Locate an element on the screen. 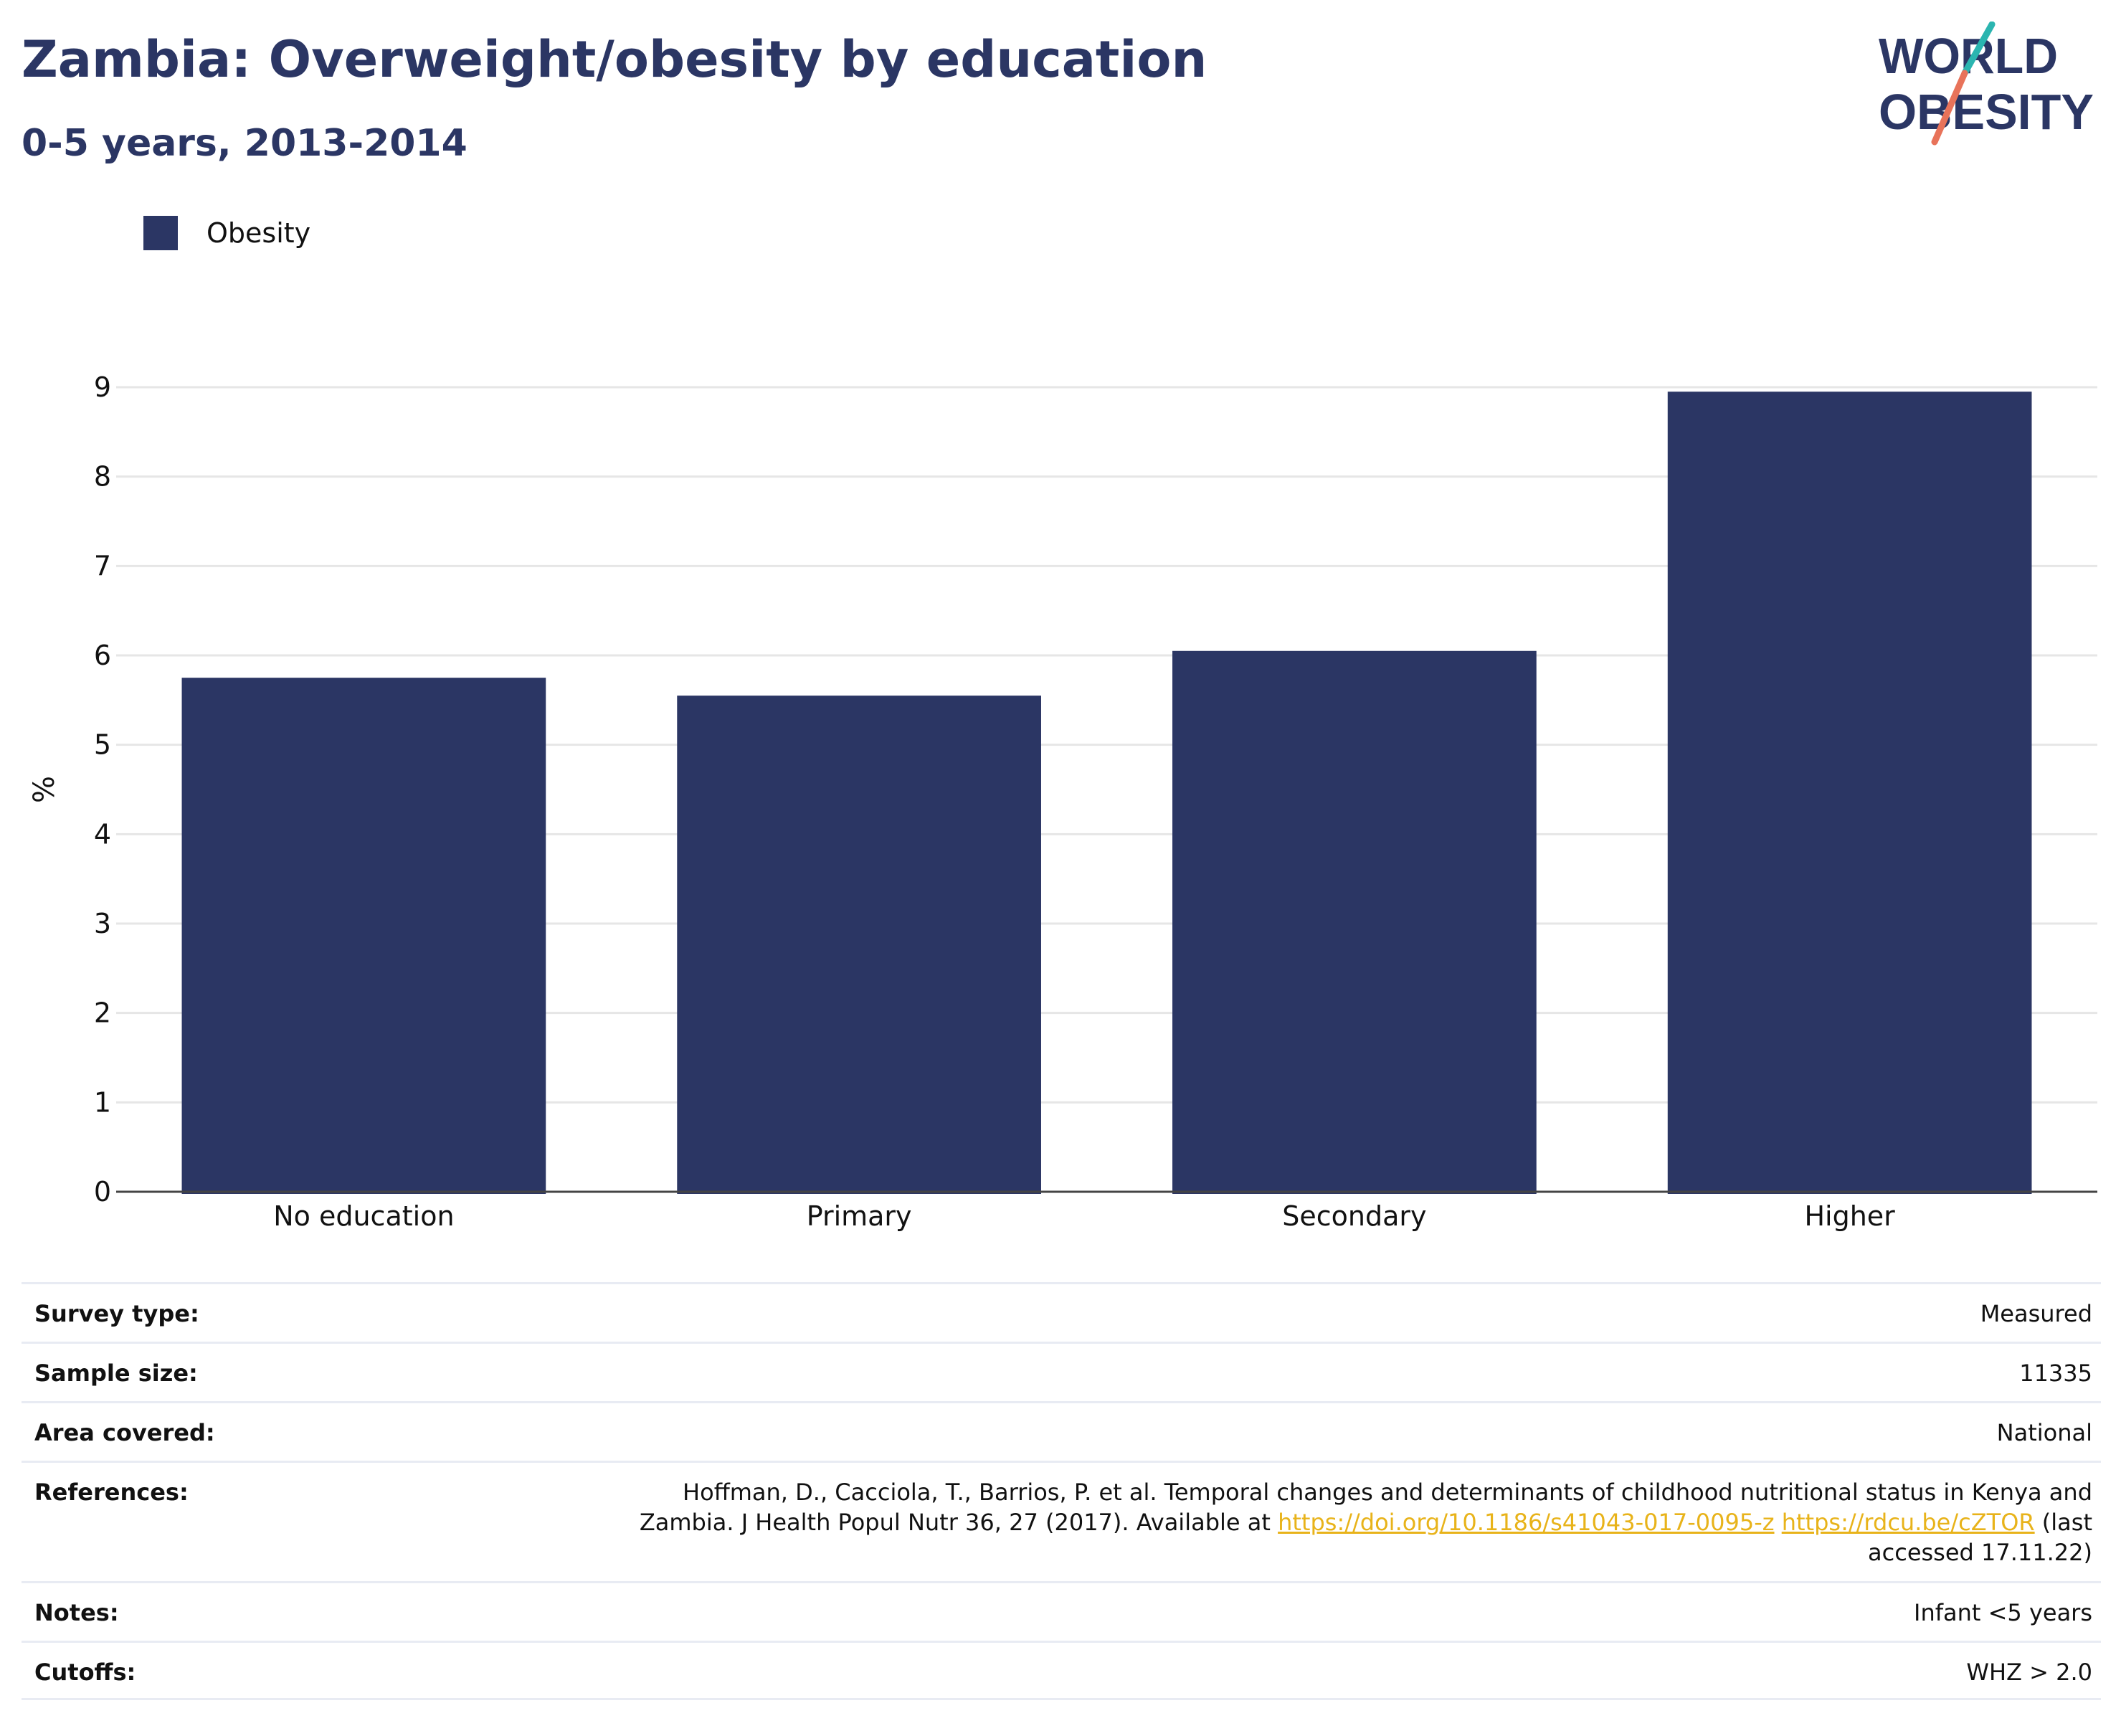 Image resolution: width=2121 pixels, height=1736 pixels. y-axis-title: % is located at coordinates (44, 790).